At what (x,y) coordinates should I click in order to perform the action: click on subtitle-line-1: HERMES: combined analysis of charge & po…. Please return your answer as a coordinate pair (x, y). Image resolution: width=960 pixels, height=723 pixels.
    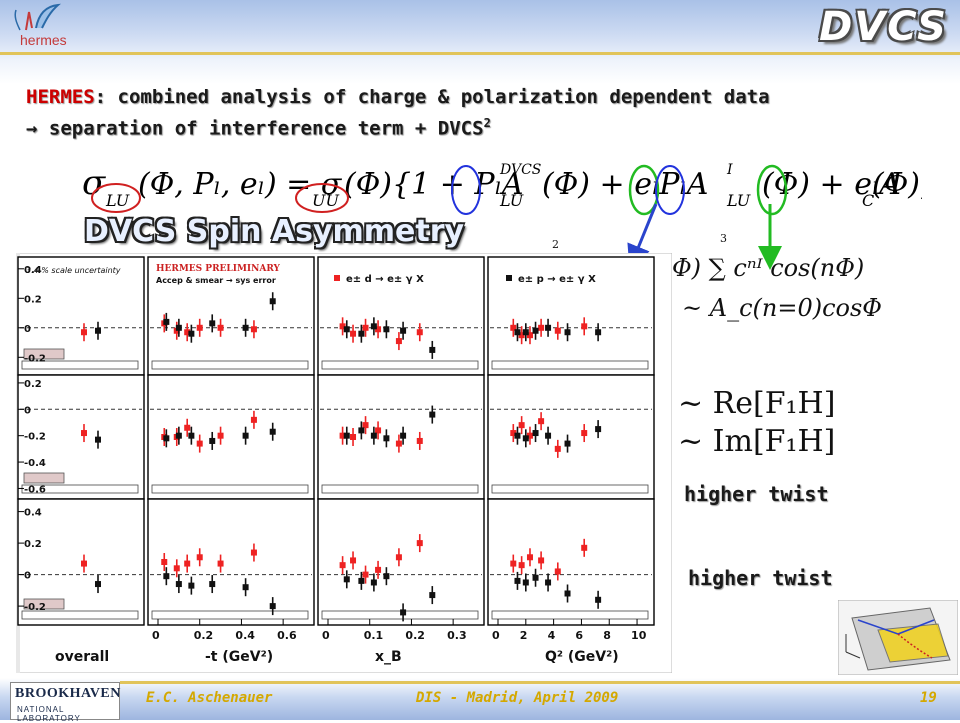
    Looking at the image, I should click on (398, 97).